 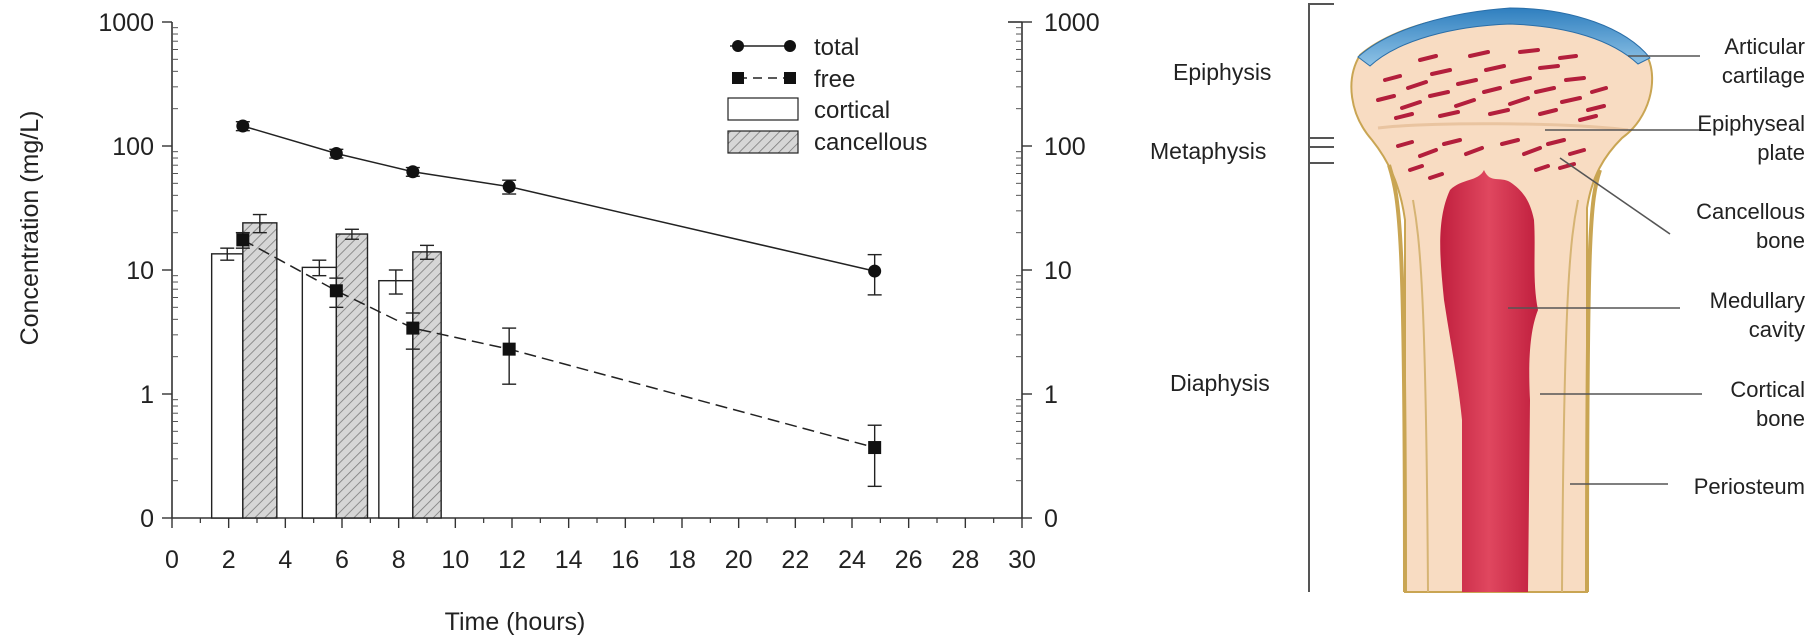 I want to click on label-cancellous-bone: Cancellous bone, so click(x=1750, y=226).